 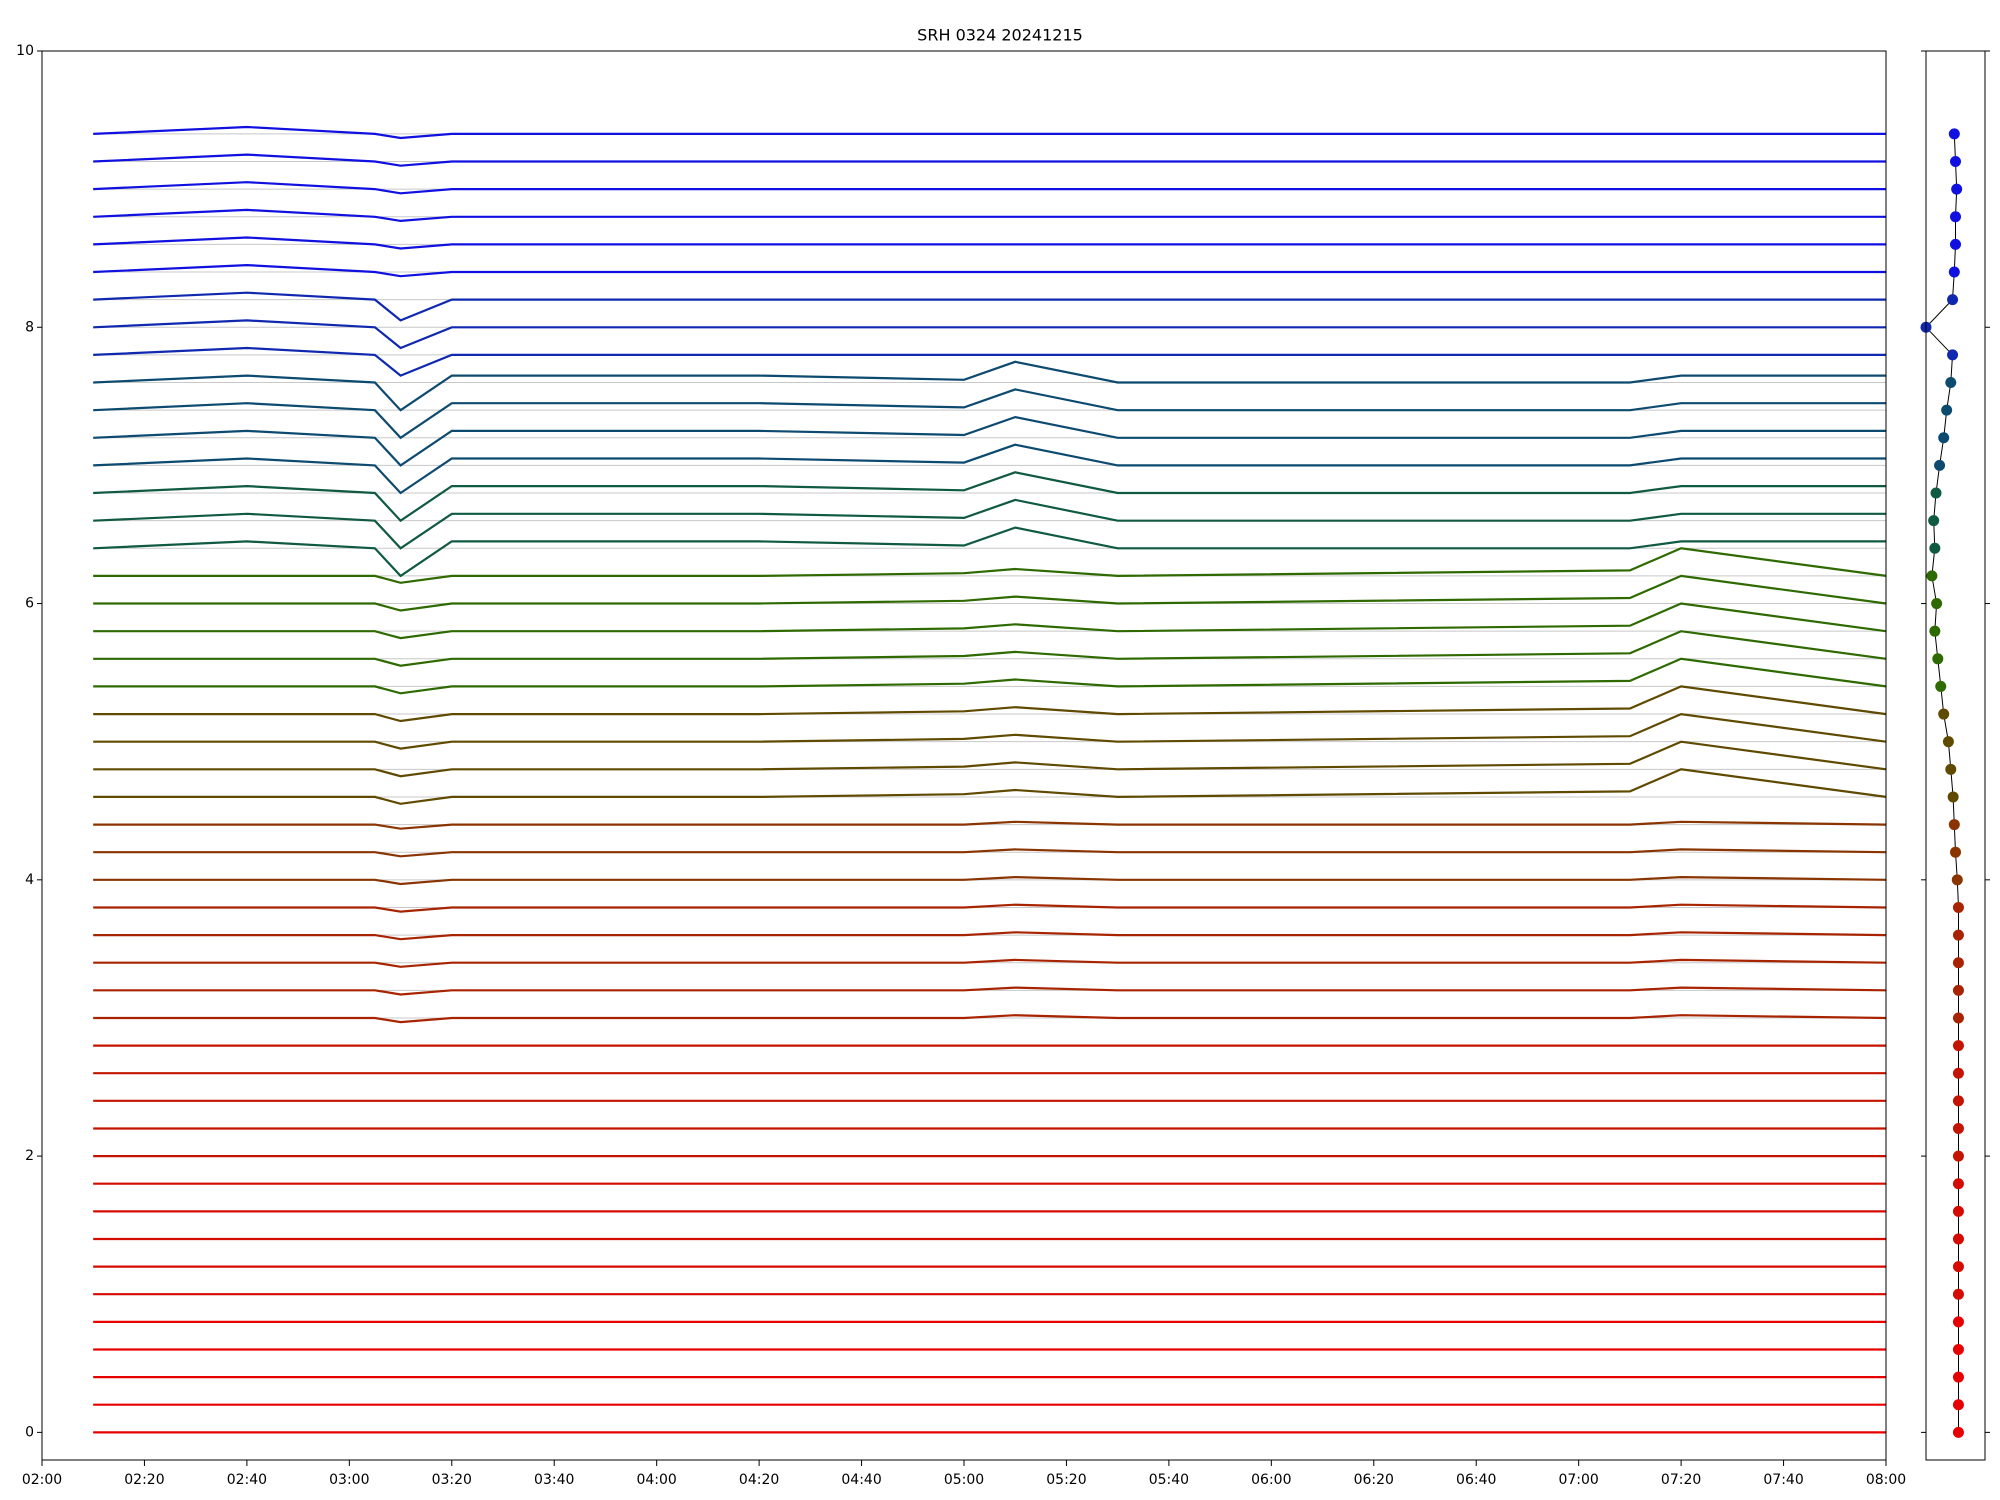 I want to click on y-tick-label: 4, so click(x=29, y=880).